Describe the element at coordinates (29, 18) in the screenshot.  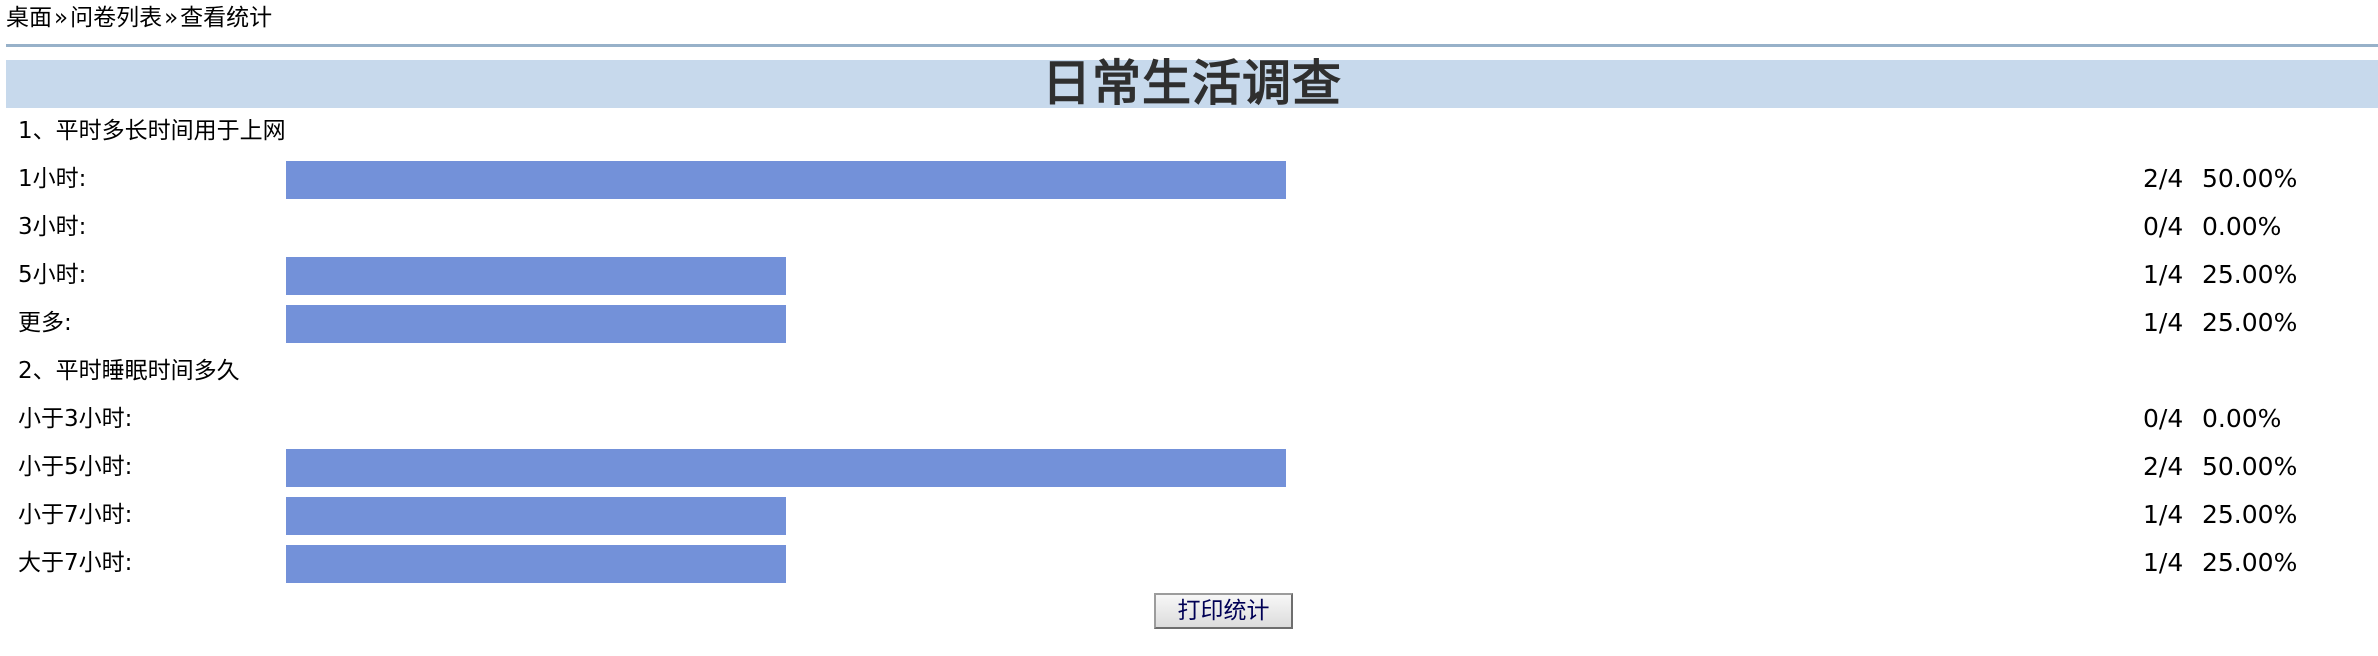
I see `breadcrumb-desktop-link: 桌面` at that location.